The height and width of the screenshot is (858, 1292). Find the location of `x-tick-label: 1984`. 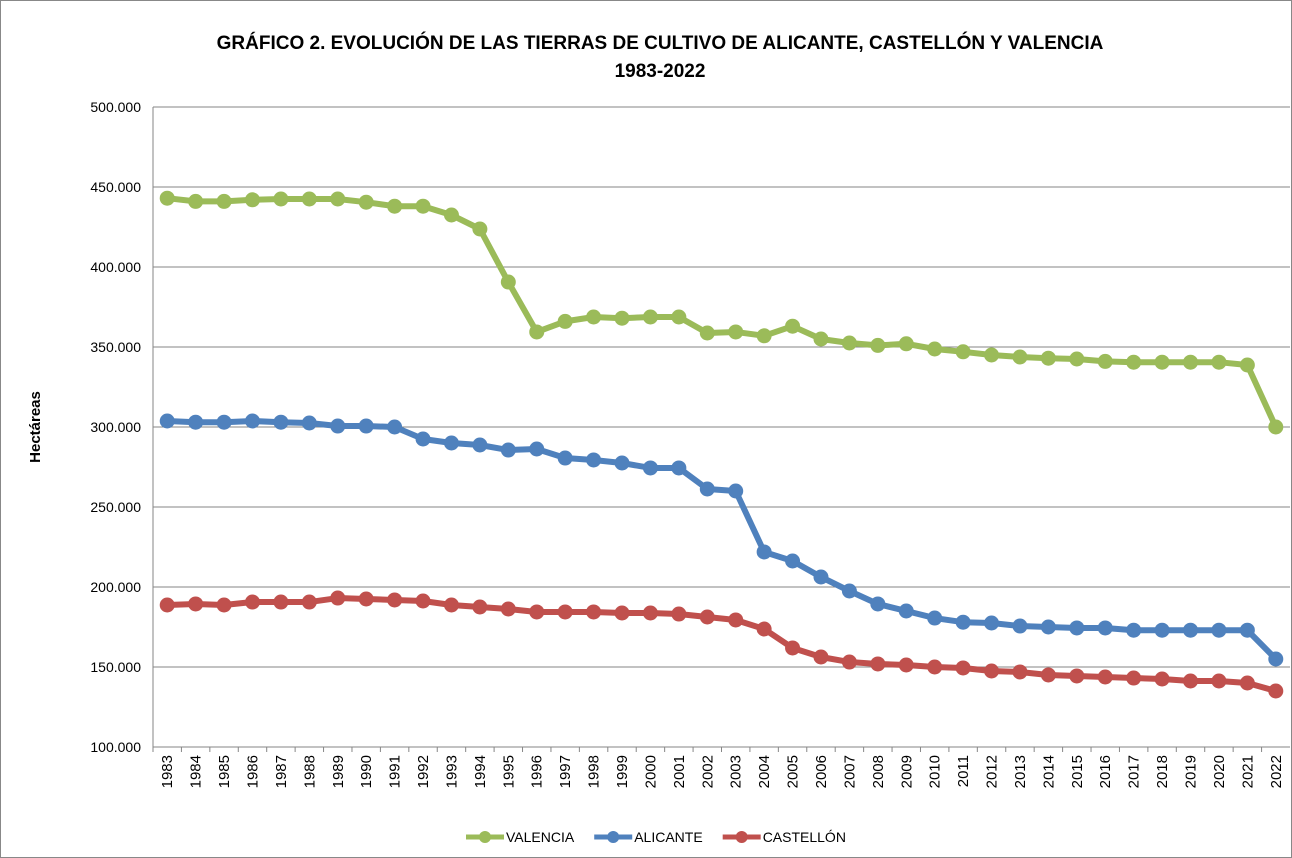

x-tick-label: 1984 is located at coordinates (196, 771).